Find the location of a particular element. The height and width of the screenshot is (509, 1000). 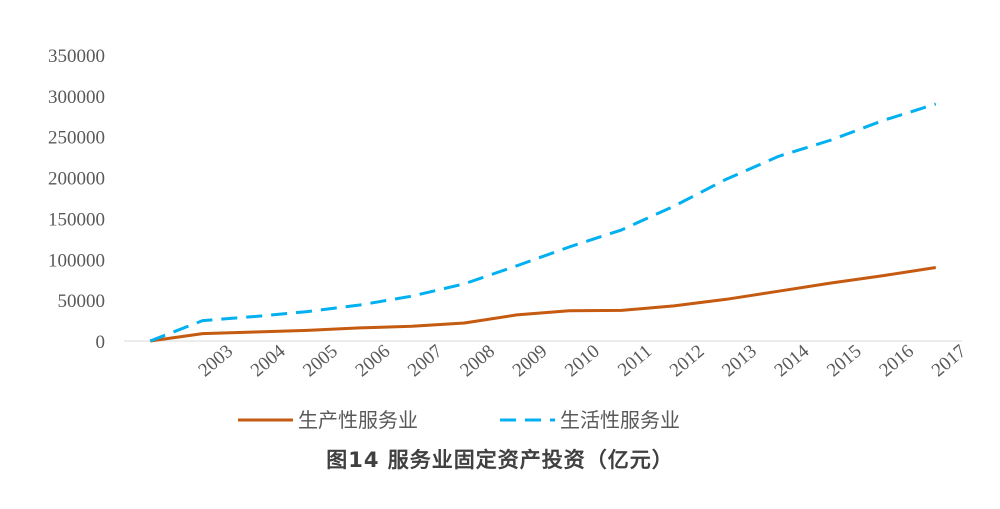

y-tick-label: 50000 is located at coordinates (82, 301).